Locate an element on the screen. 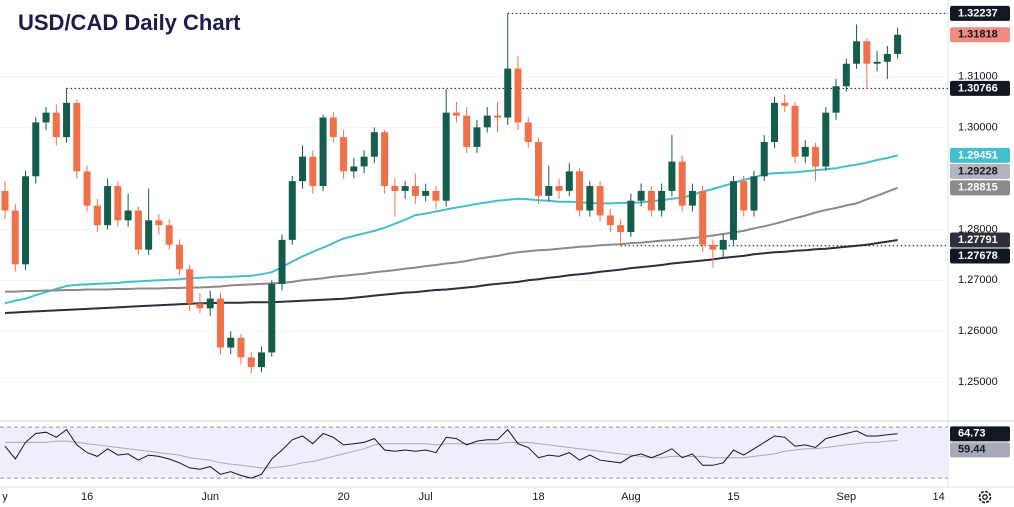 The image size is (1014, 507). gear-ring is located at coordinates (985, 497).